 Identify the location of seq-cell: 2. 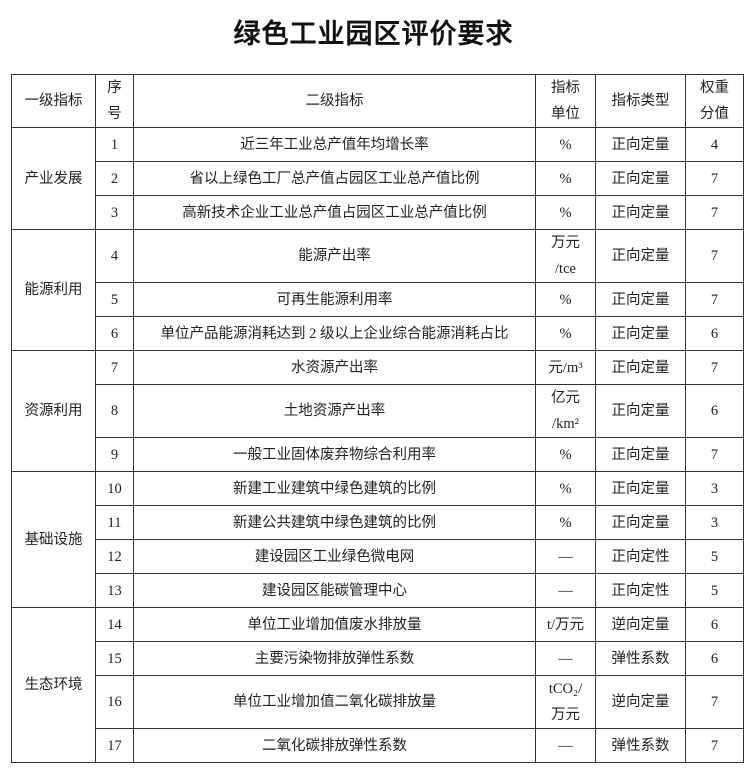
(114, 178).